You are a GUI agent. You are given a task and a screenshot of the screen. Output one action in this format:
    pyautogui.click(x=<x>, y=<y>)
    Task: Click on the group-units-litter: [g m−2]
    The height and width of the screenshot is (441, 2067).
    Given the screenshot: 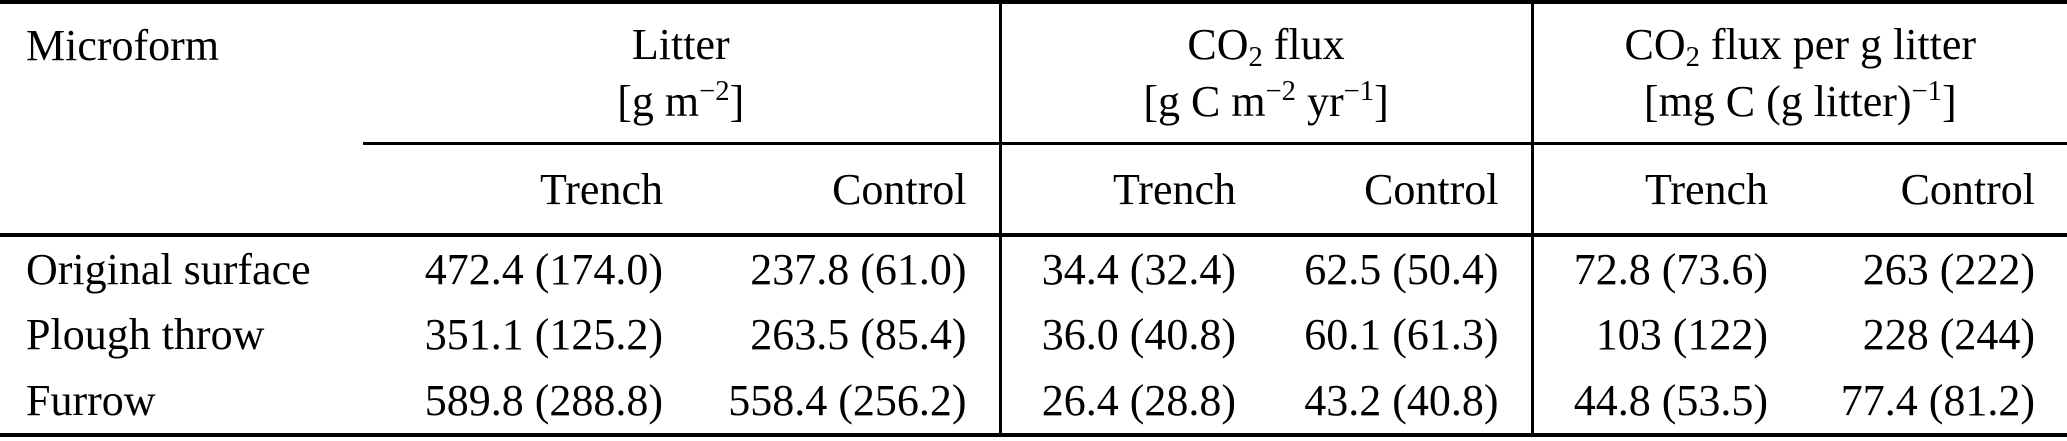 What is the action you would take?
    pyautogui.click(x=681, y=101)
    